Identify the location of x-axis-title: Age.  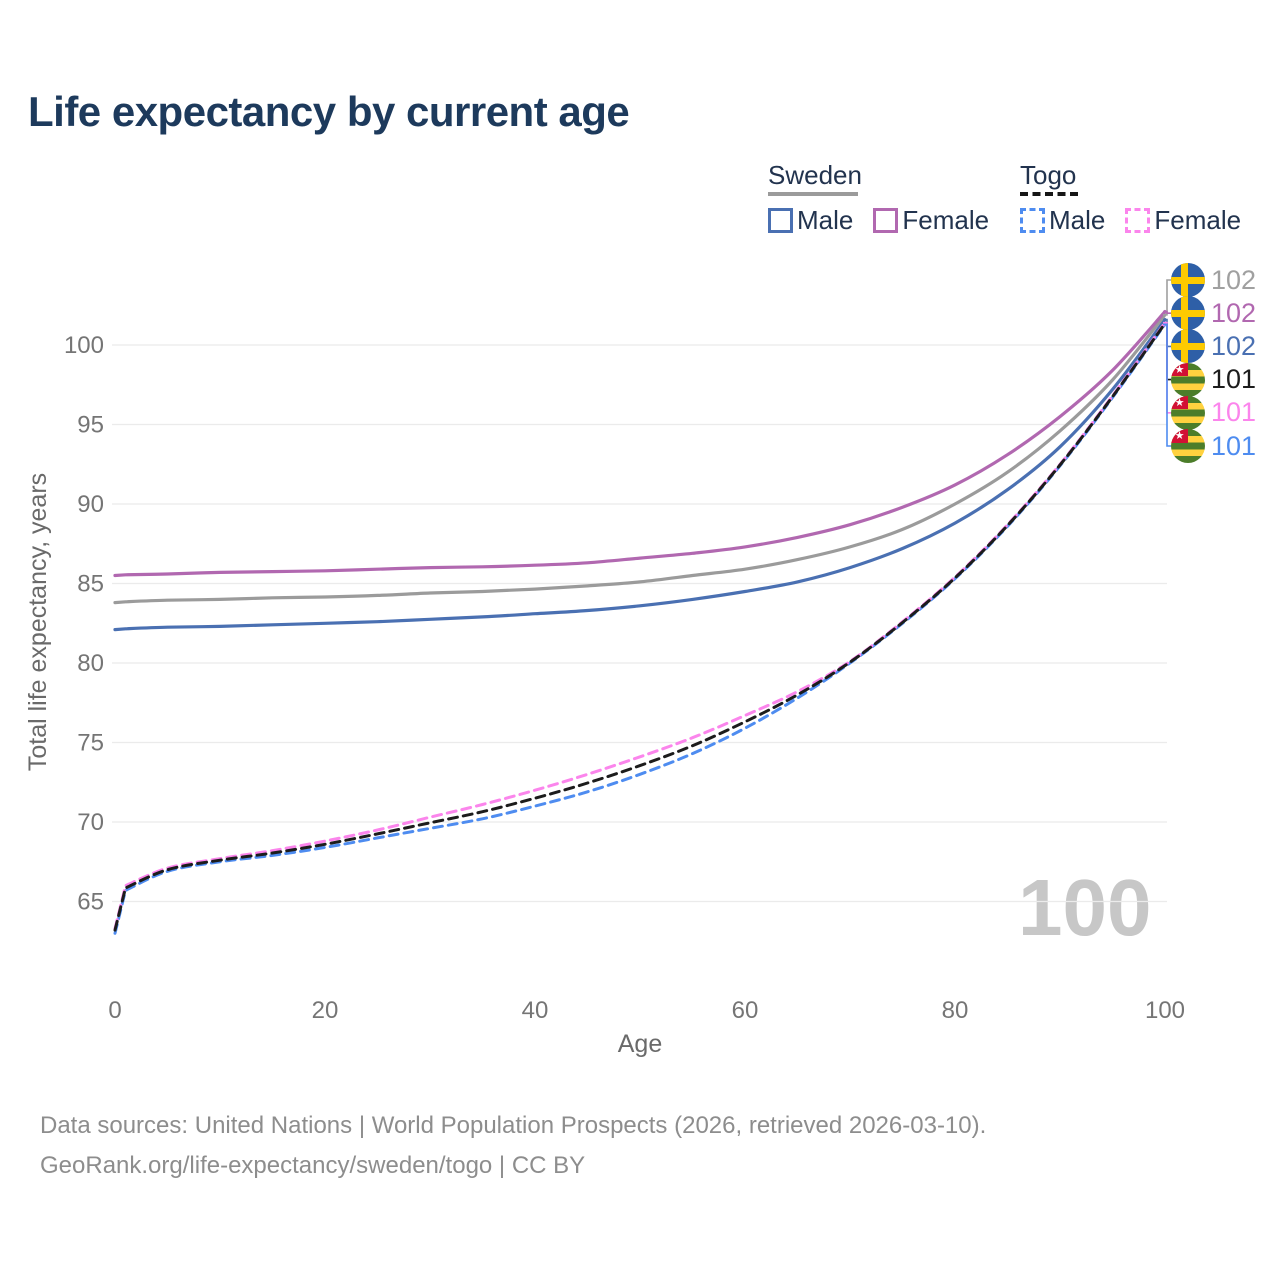
(640, 1044).